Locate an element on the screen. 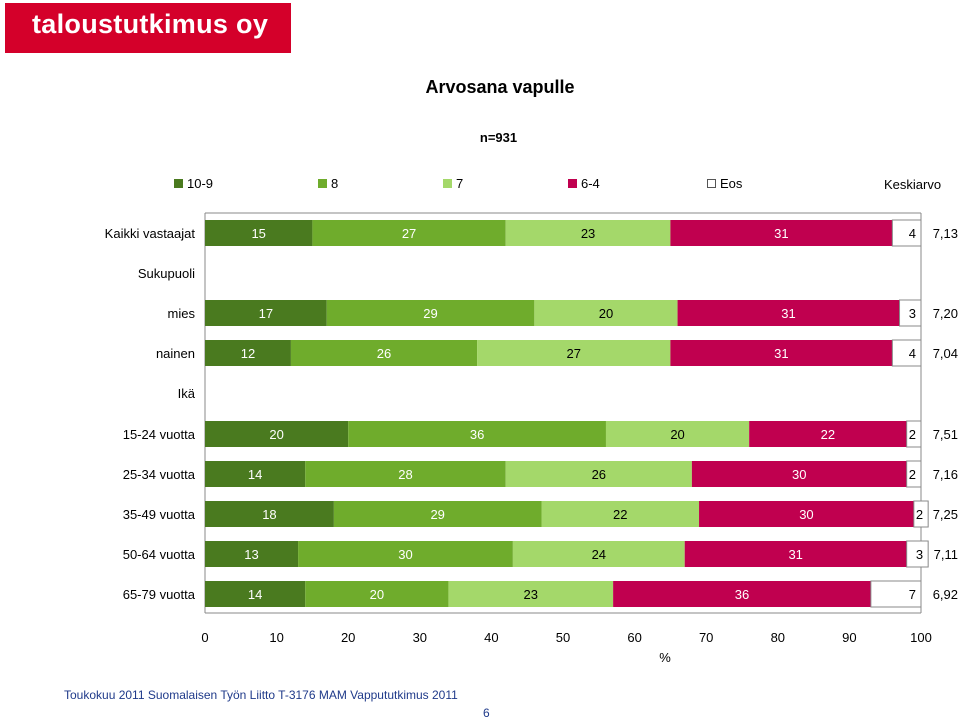  legend-label-8: 8 is located at coordinates (335, 183).